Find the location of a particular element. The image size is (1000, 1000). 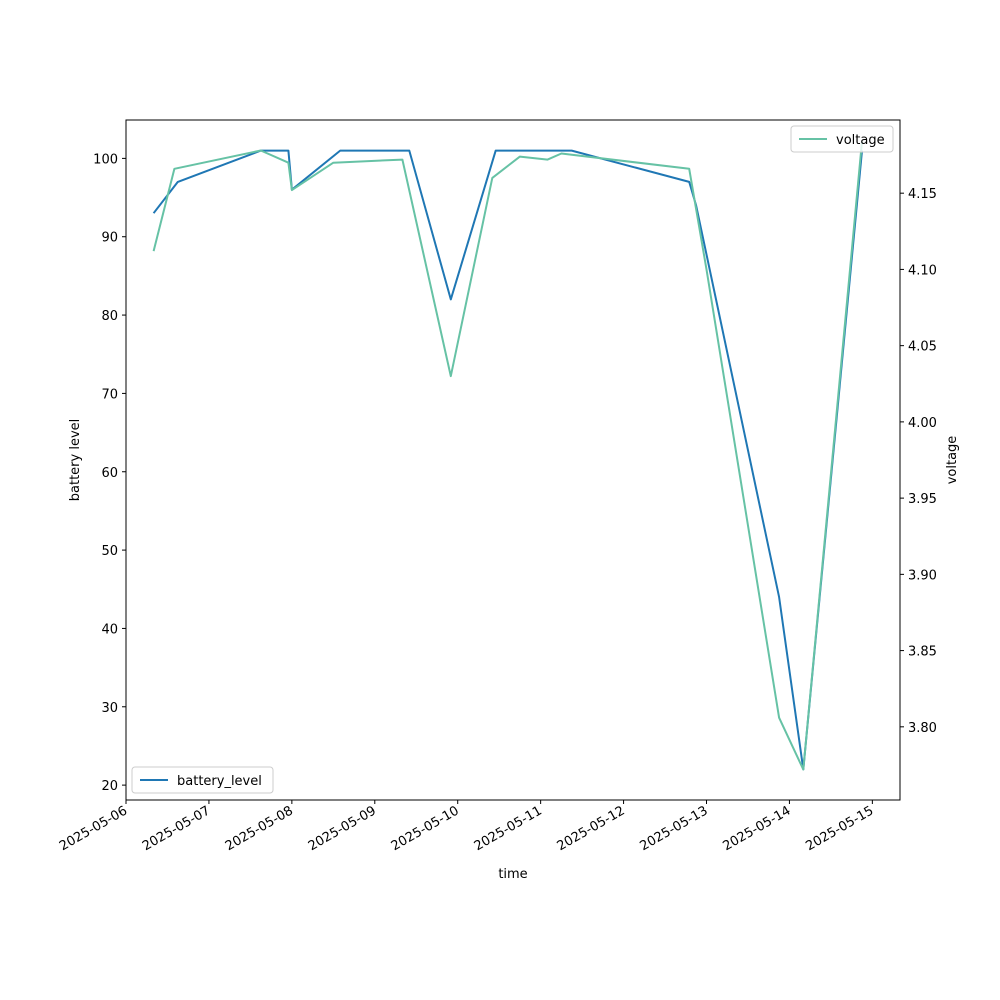

right-y-tick-label: 4.05 is located at coordinates (922, 347).